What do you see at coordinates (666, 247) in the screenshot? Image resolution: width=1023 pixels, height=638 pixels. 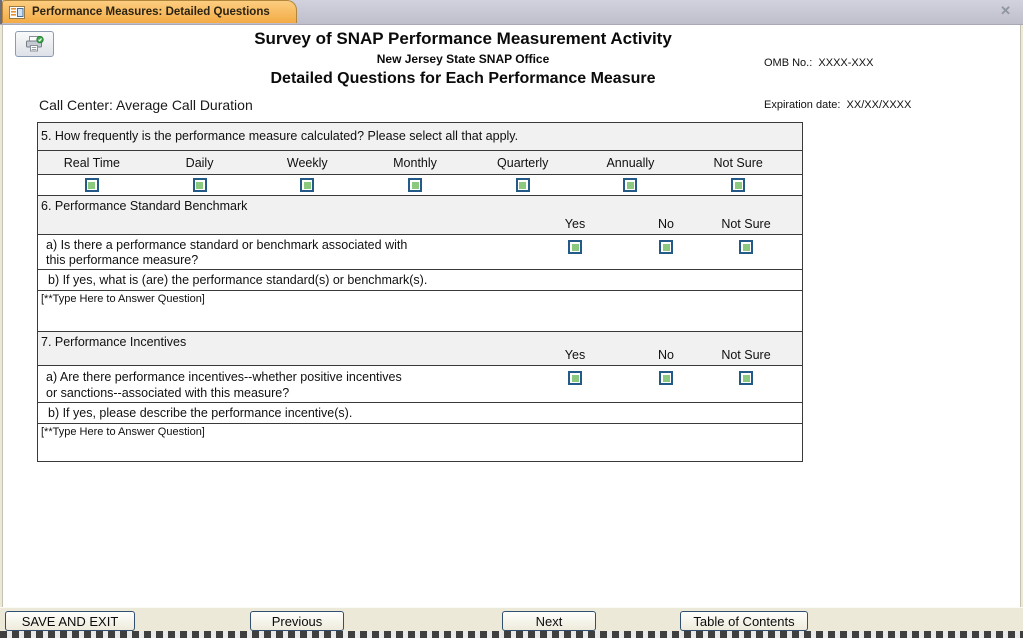 I see `checkbox-q6a-no` at bounding box center [666, 247].